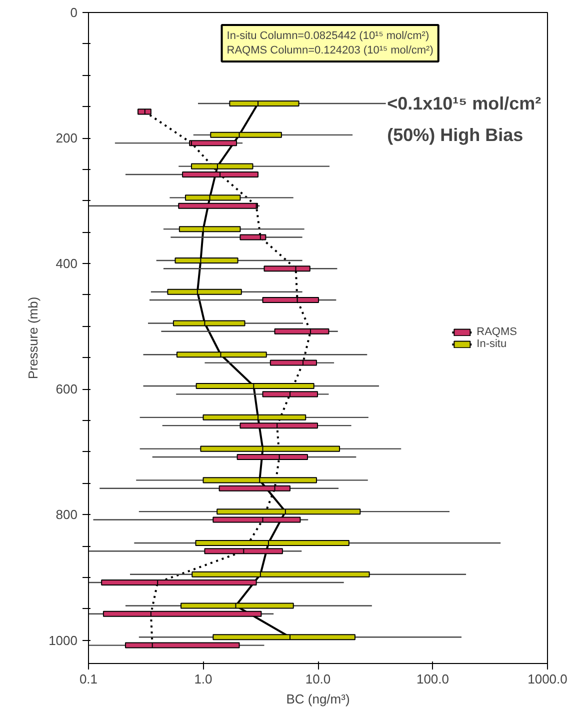 Image resolution: width=569 pixels, height=713 pixels. What do you see at coordinates (67, 514) in the screenshot?
I see `y-tick-label: 800` at bounding box center [67, 514].